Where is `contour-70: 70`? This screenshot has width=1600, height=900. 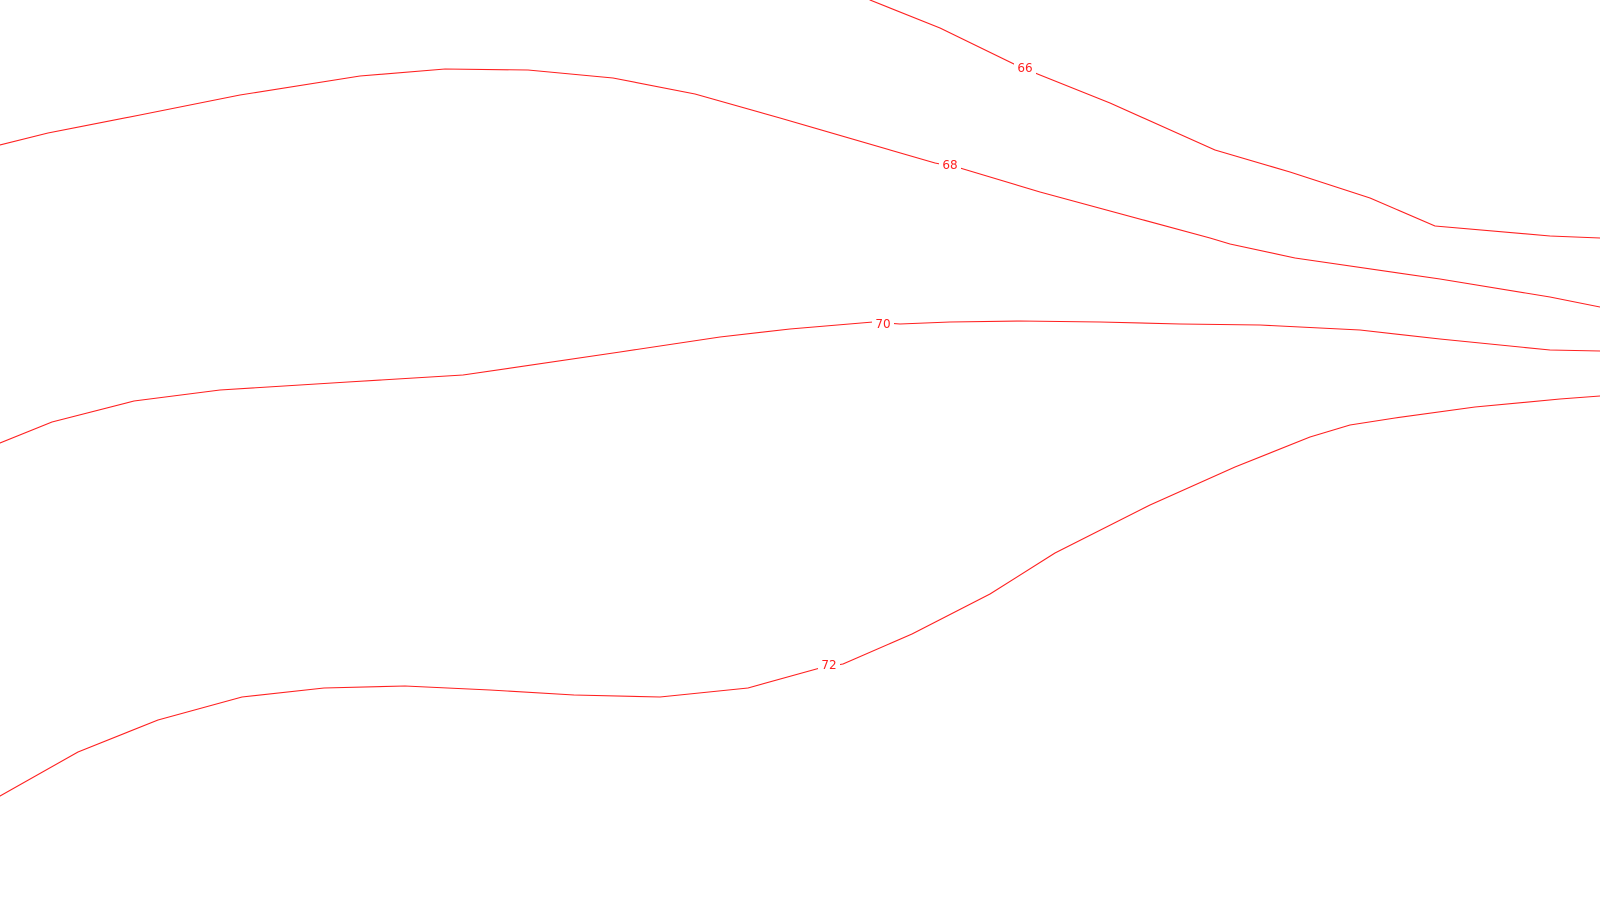 contour-70: 70 is located at coordinates (800, 380).